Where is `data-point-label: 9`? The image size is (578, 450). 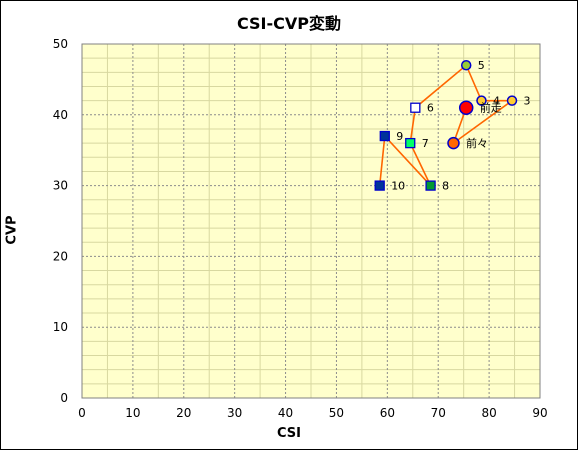
data-point-label: 9 is located at coordinates (399, 136).